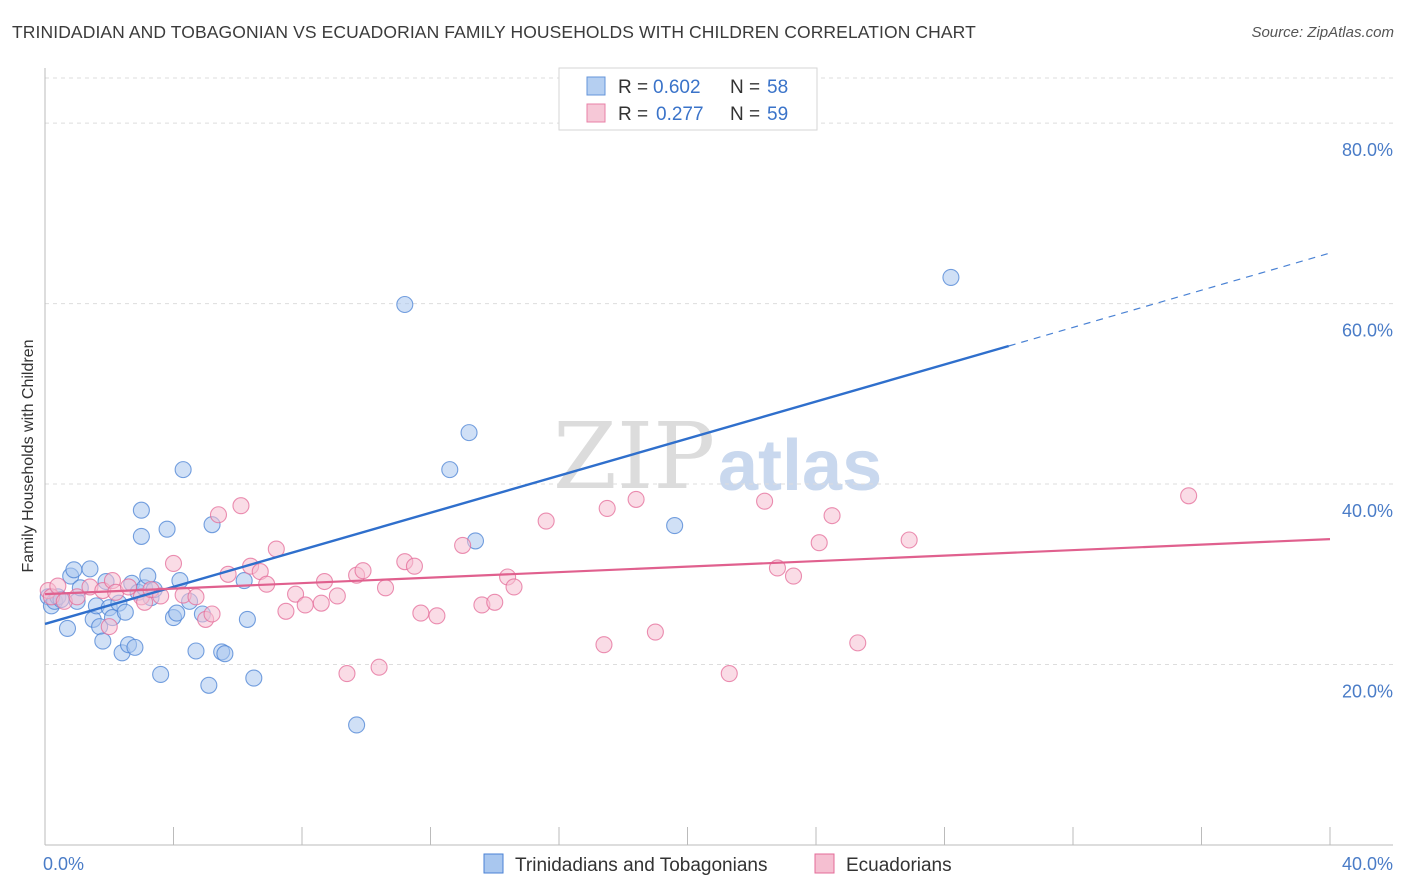 The image size is (1406, 892). Describe the element at coordinates (493, 863) in the screenshot. I see `bottom-legend-swatch-blue` at that location.